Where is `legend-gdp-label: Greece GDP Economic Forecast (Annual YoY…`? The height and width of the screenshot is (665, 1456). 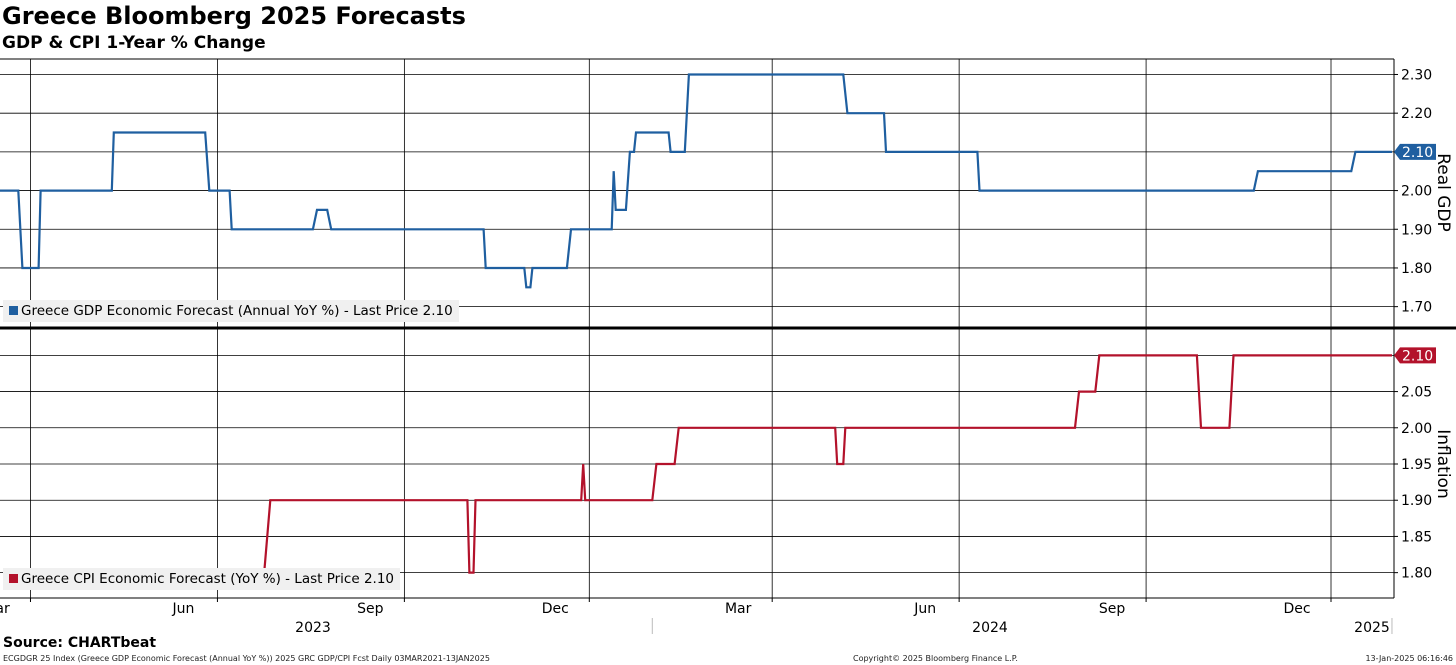
legend-gdp-label: Greece GDP Economic Forecast (Annual YoY… is located at coordinates (237, 311).